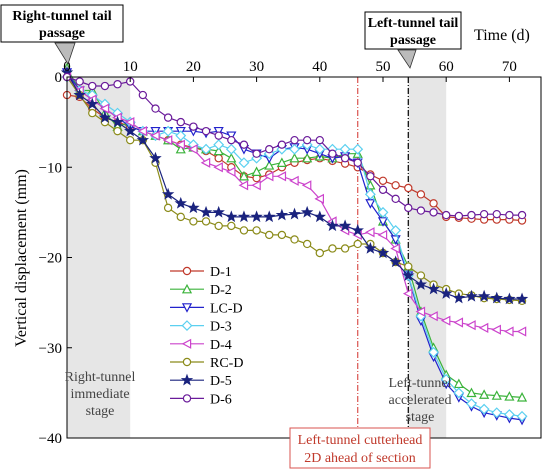  Describe the element at coordinates (383, 67) in the screenshot. I see `x-tick-label-50: 50` at that location.